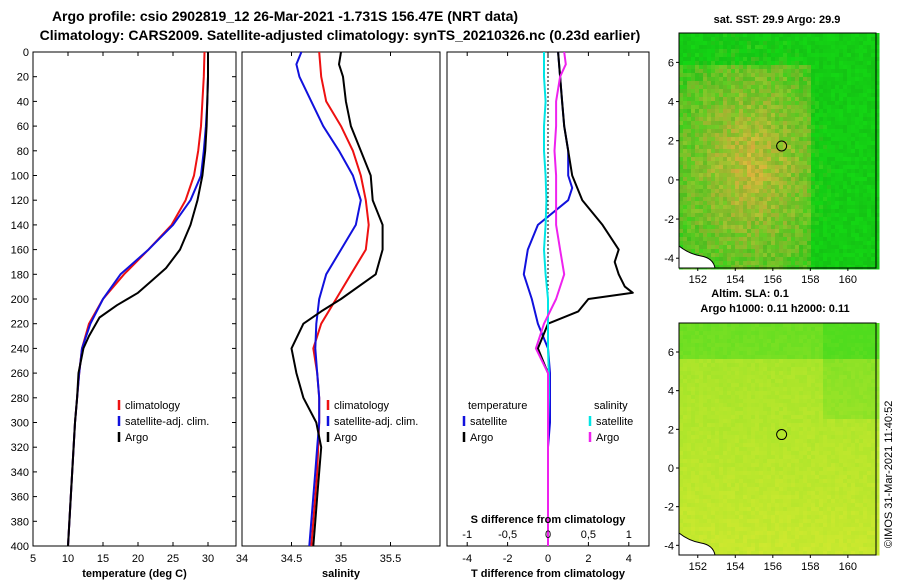 The width and height of the screenshot is (900, 580). Describe the element at coordinates (20, 177) in the screenshot. I see `y-tick-label: 100` at that location.